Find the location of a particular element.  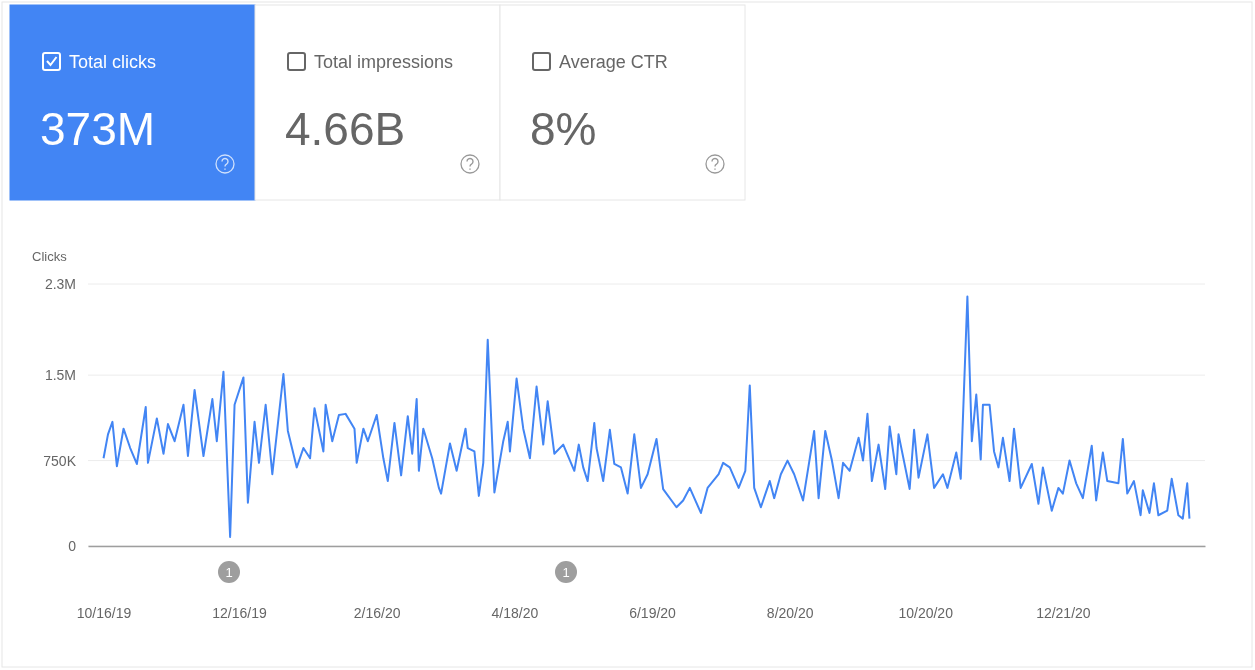

x-tick-label: 2/16/20 is located at coordinates (377, 612).